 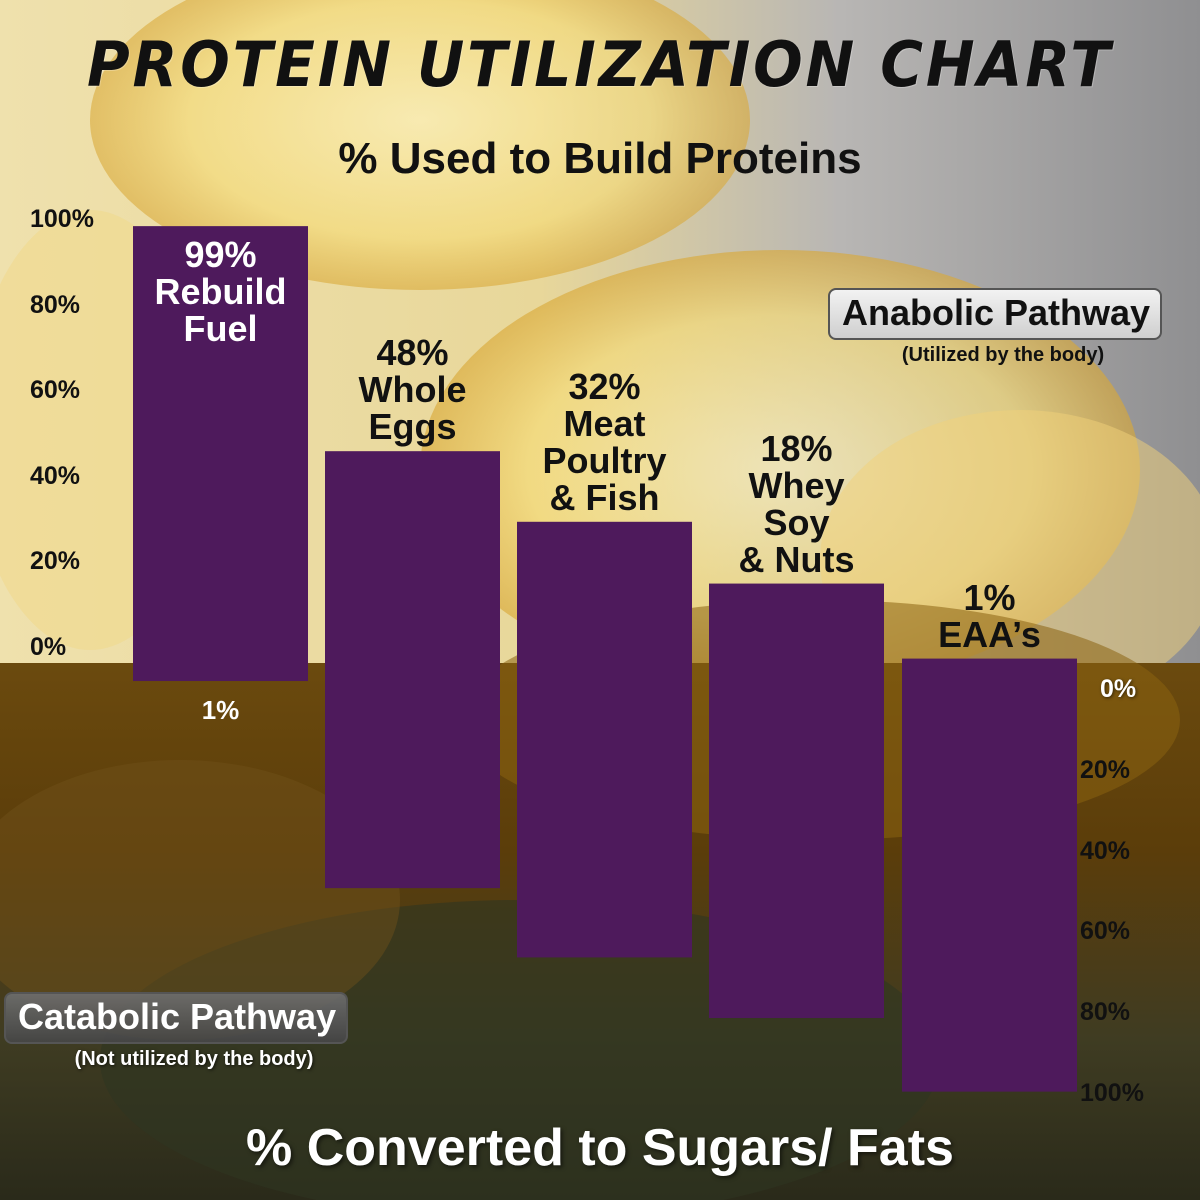 I want to click on anabolic-pathway-label: Anabolic Pathway, so click(x=995, y=314).